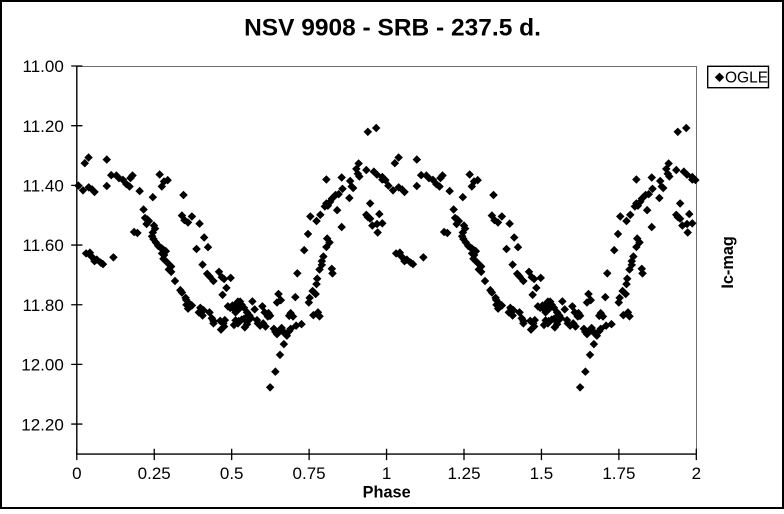 The width and height of the screenshot is (784, 514). What do you see at coordinates (43, 126) in the screenshot?
I see `svg-text: 11.20` at bounding box center [43, 126].